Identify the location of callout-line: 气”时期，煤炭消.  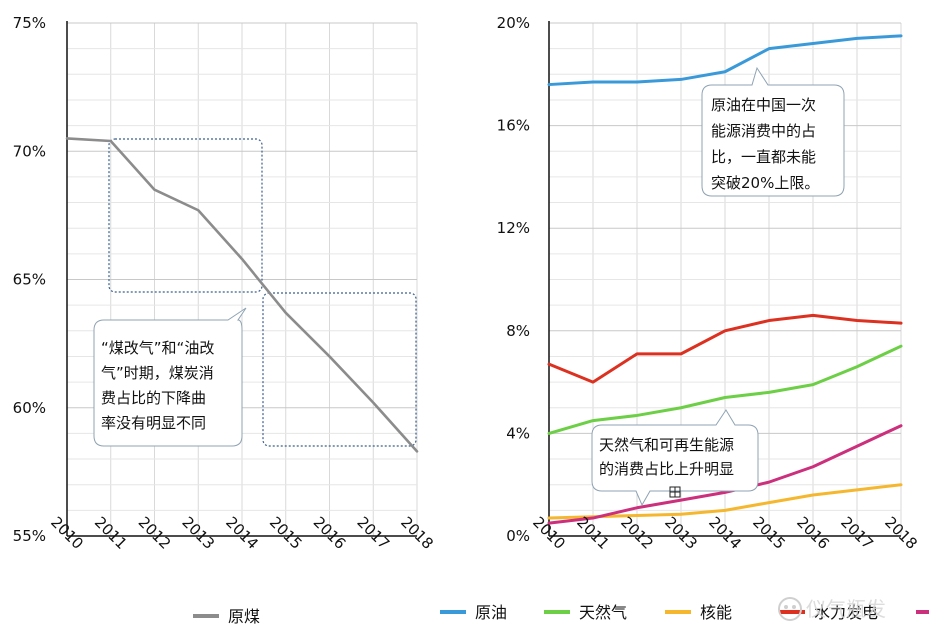
(157, 373).